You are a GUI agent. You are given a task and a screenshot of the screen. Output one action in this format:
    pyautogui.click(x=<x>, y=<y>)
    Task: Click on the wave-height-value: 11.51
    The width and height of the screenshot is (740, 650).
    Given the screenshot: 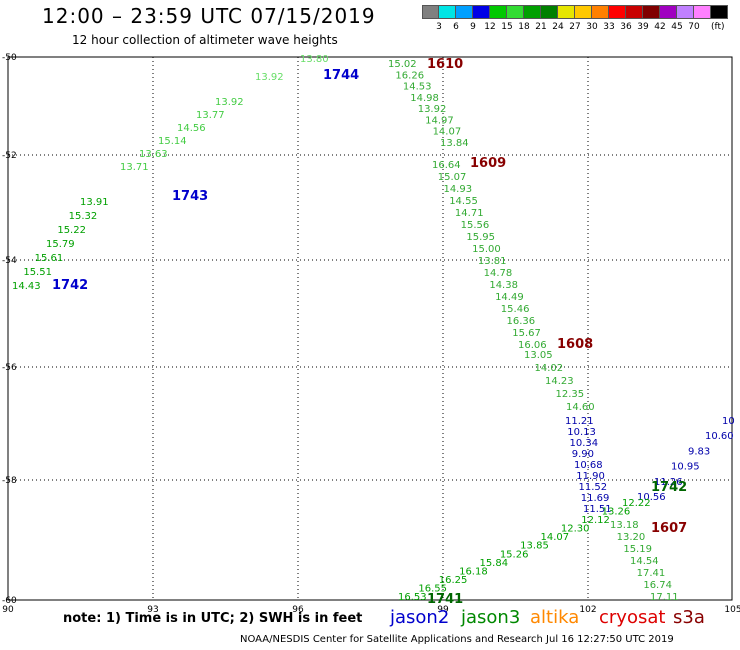 What is the action you would take?
    pyautogui.click(x=597, y=509)
    